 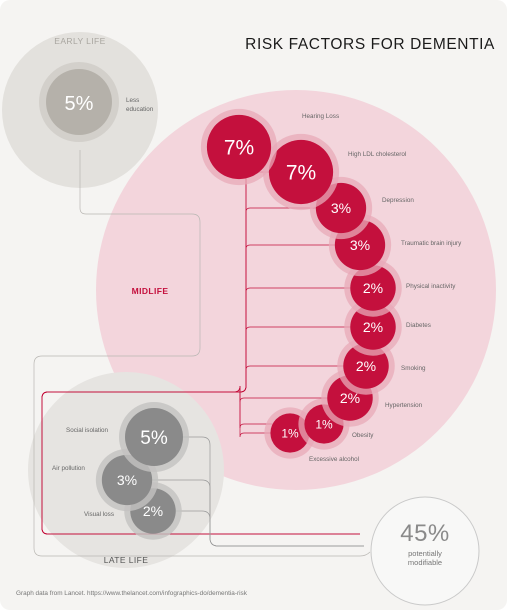 What do you see at coordinates (431, 243) in the screenshot?
I see `midlife-factor-label: Traumatic brain injury` at bounding box center [431, 243].